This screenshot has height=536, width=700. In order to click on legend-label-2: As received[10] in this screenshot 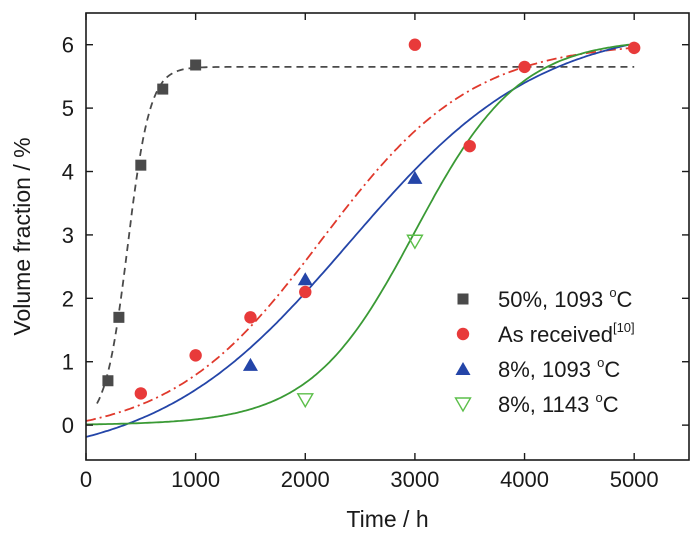, I will do `click(566, 333)`.